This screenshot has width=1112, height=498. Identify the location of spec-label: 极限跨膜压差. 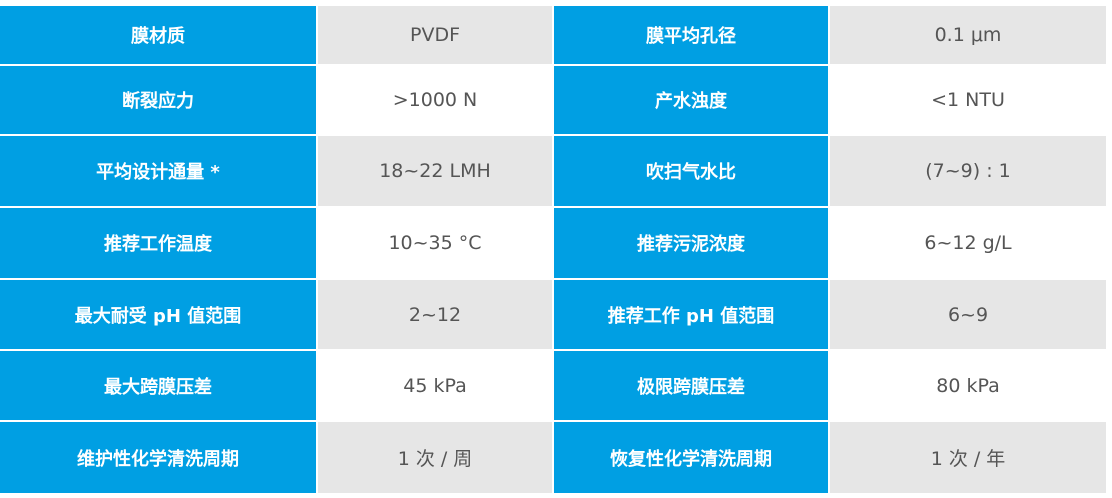
(691, 385).